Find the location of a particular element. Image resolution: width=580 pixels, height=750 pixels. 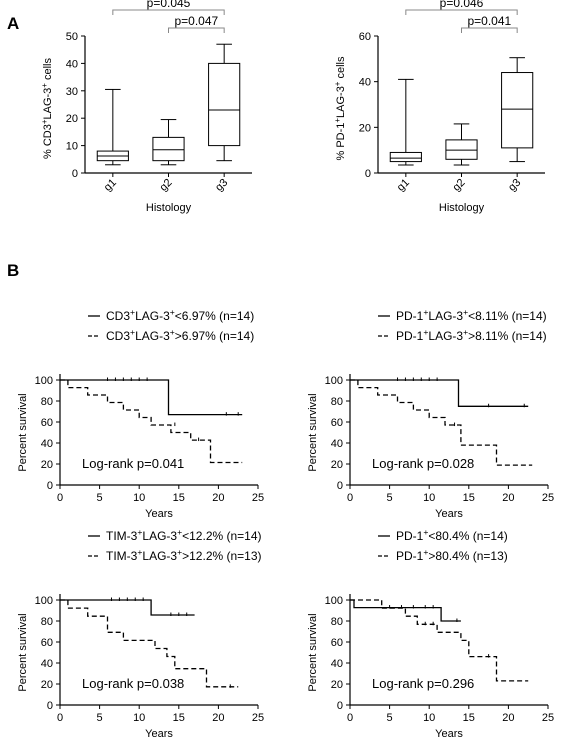

x-tick-label: g2 is located at coordinates (458, 185).